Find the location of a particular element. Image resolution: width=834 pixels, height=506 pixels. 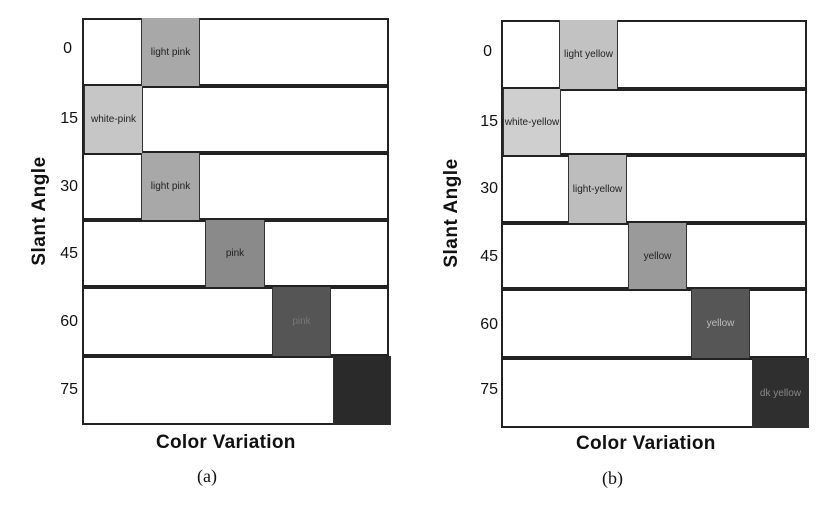

swatch-label: dk yellow is located at coordinates (780, 393).